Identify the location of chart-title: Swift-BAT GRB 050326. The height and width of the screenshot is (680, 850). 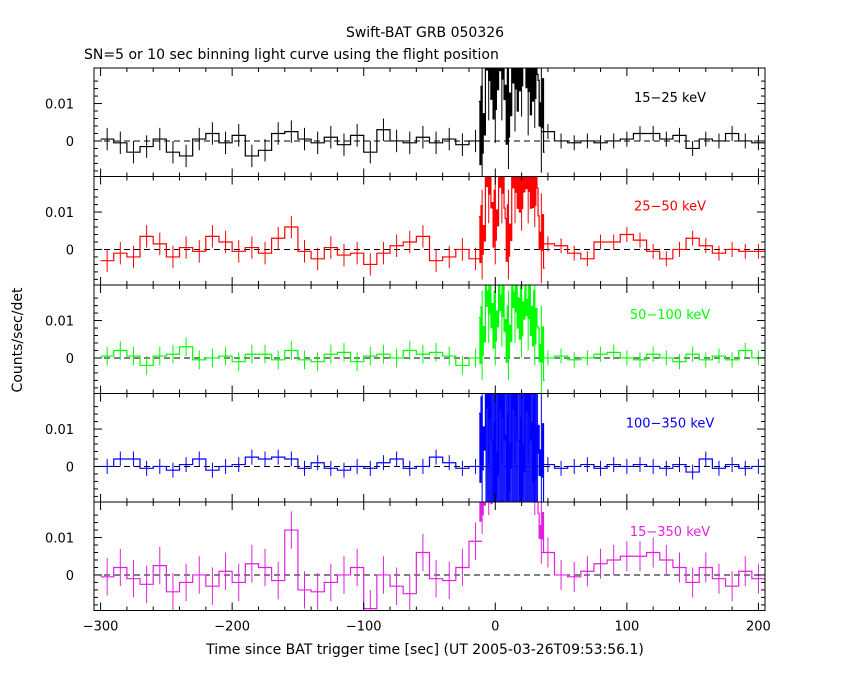
(425, 33).